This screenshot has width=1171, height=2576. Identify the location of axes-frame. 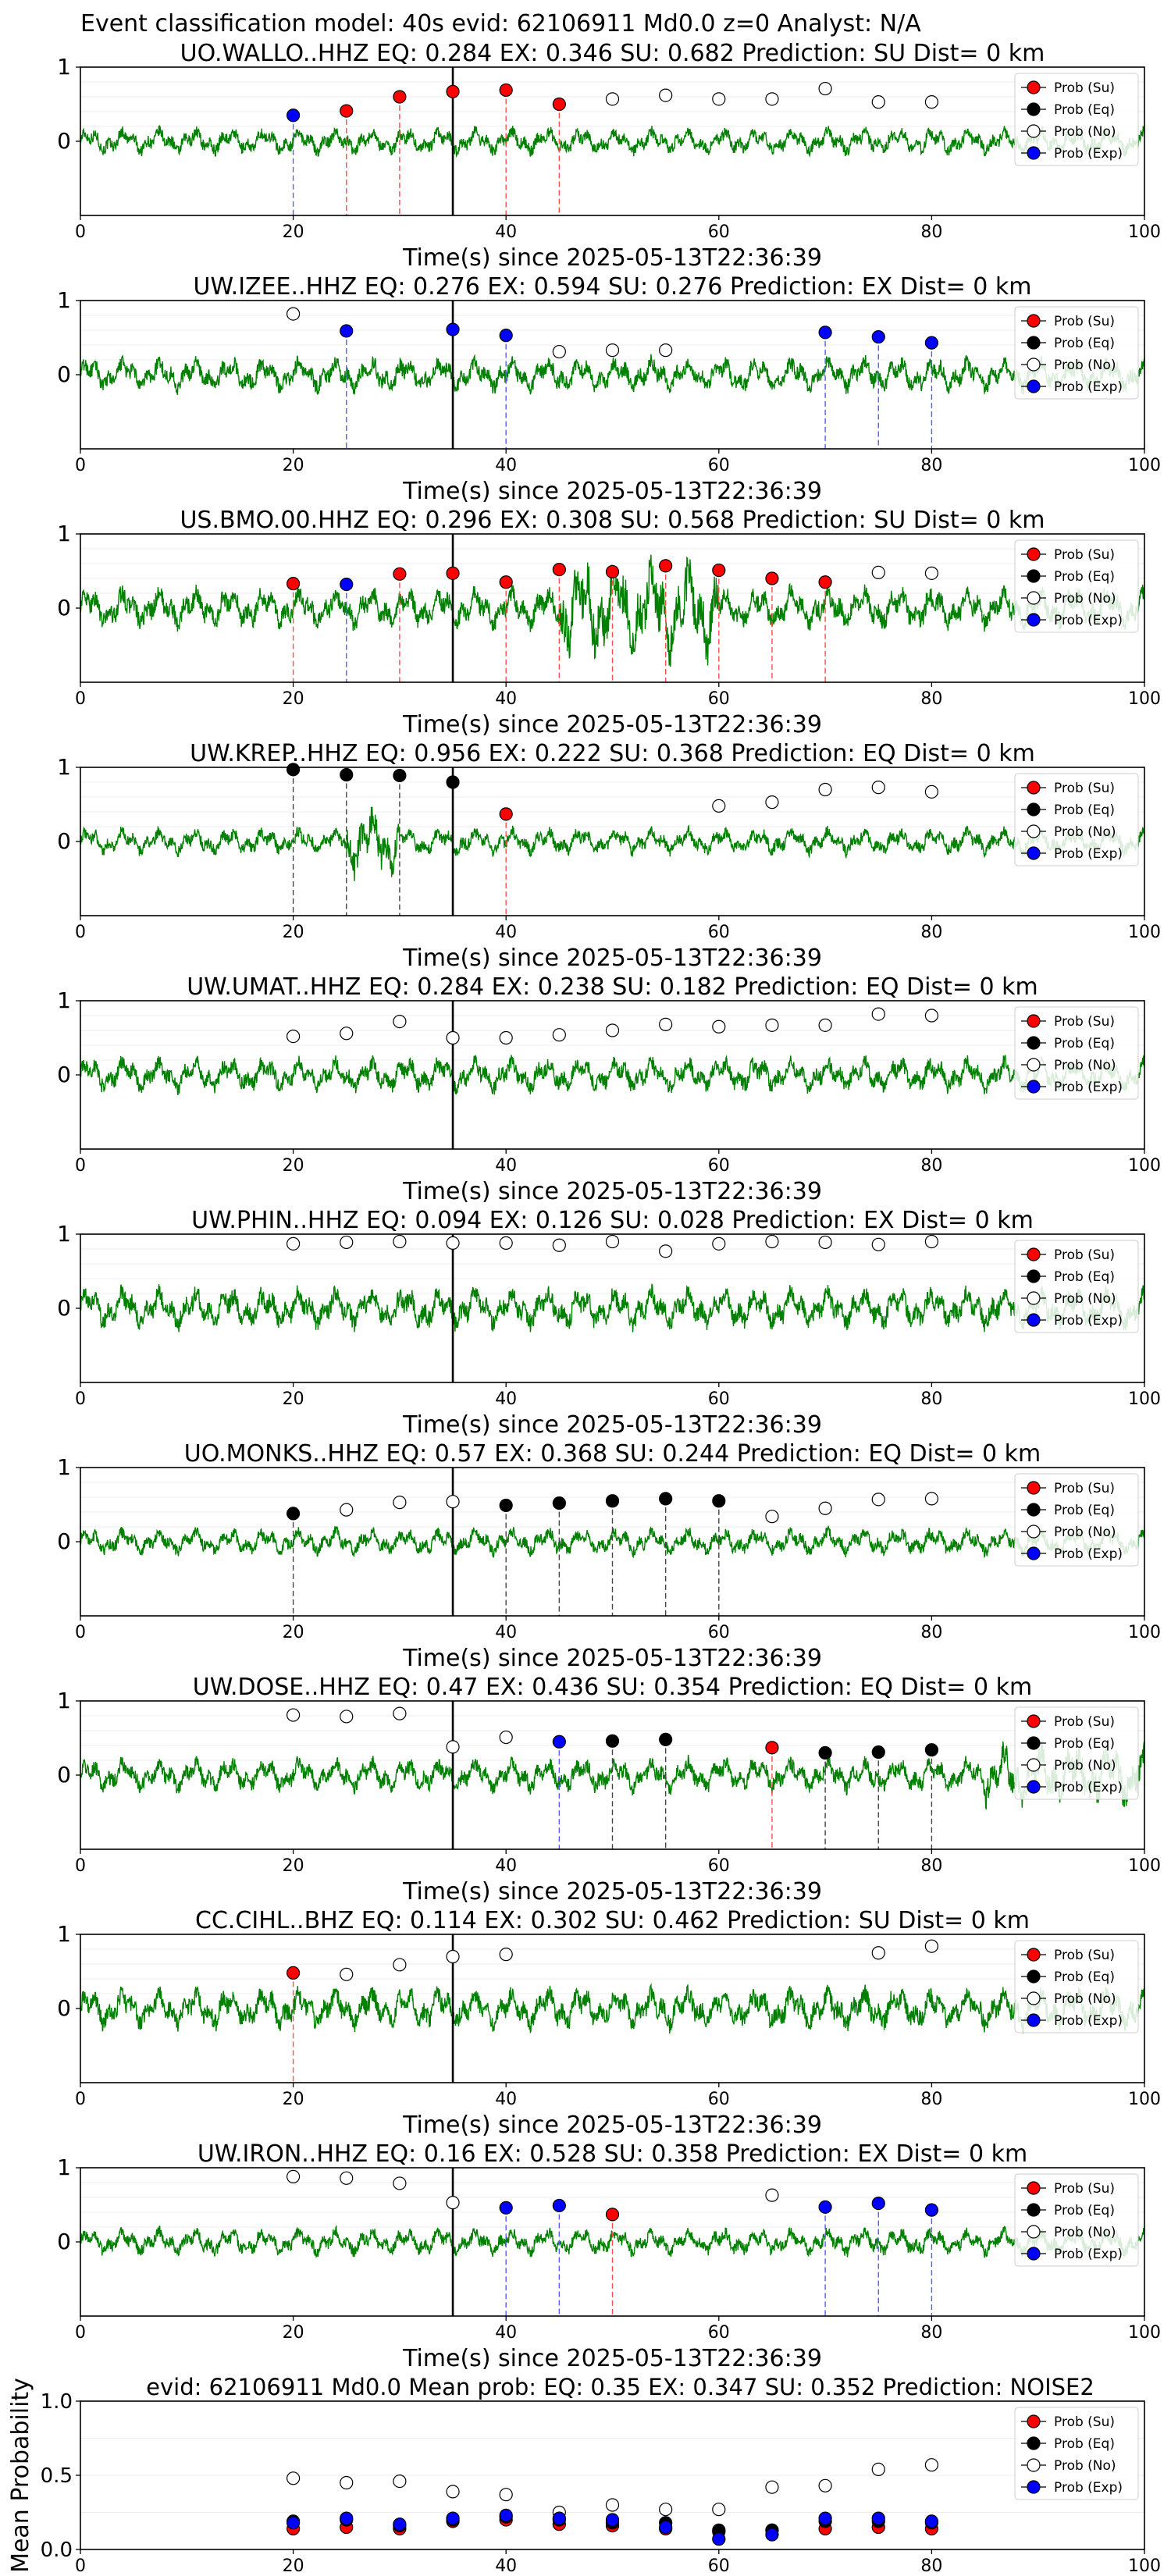
(612, 2008).